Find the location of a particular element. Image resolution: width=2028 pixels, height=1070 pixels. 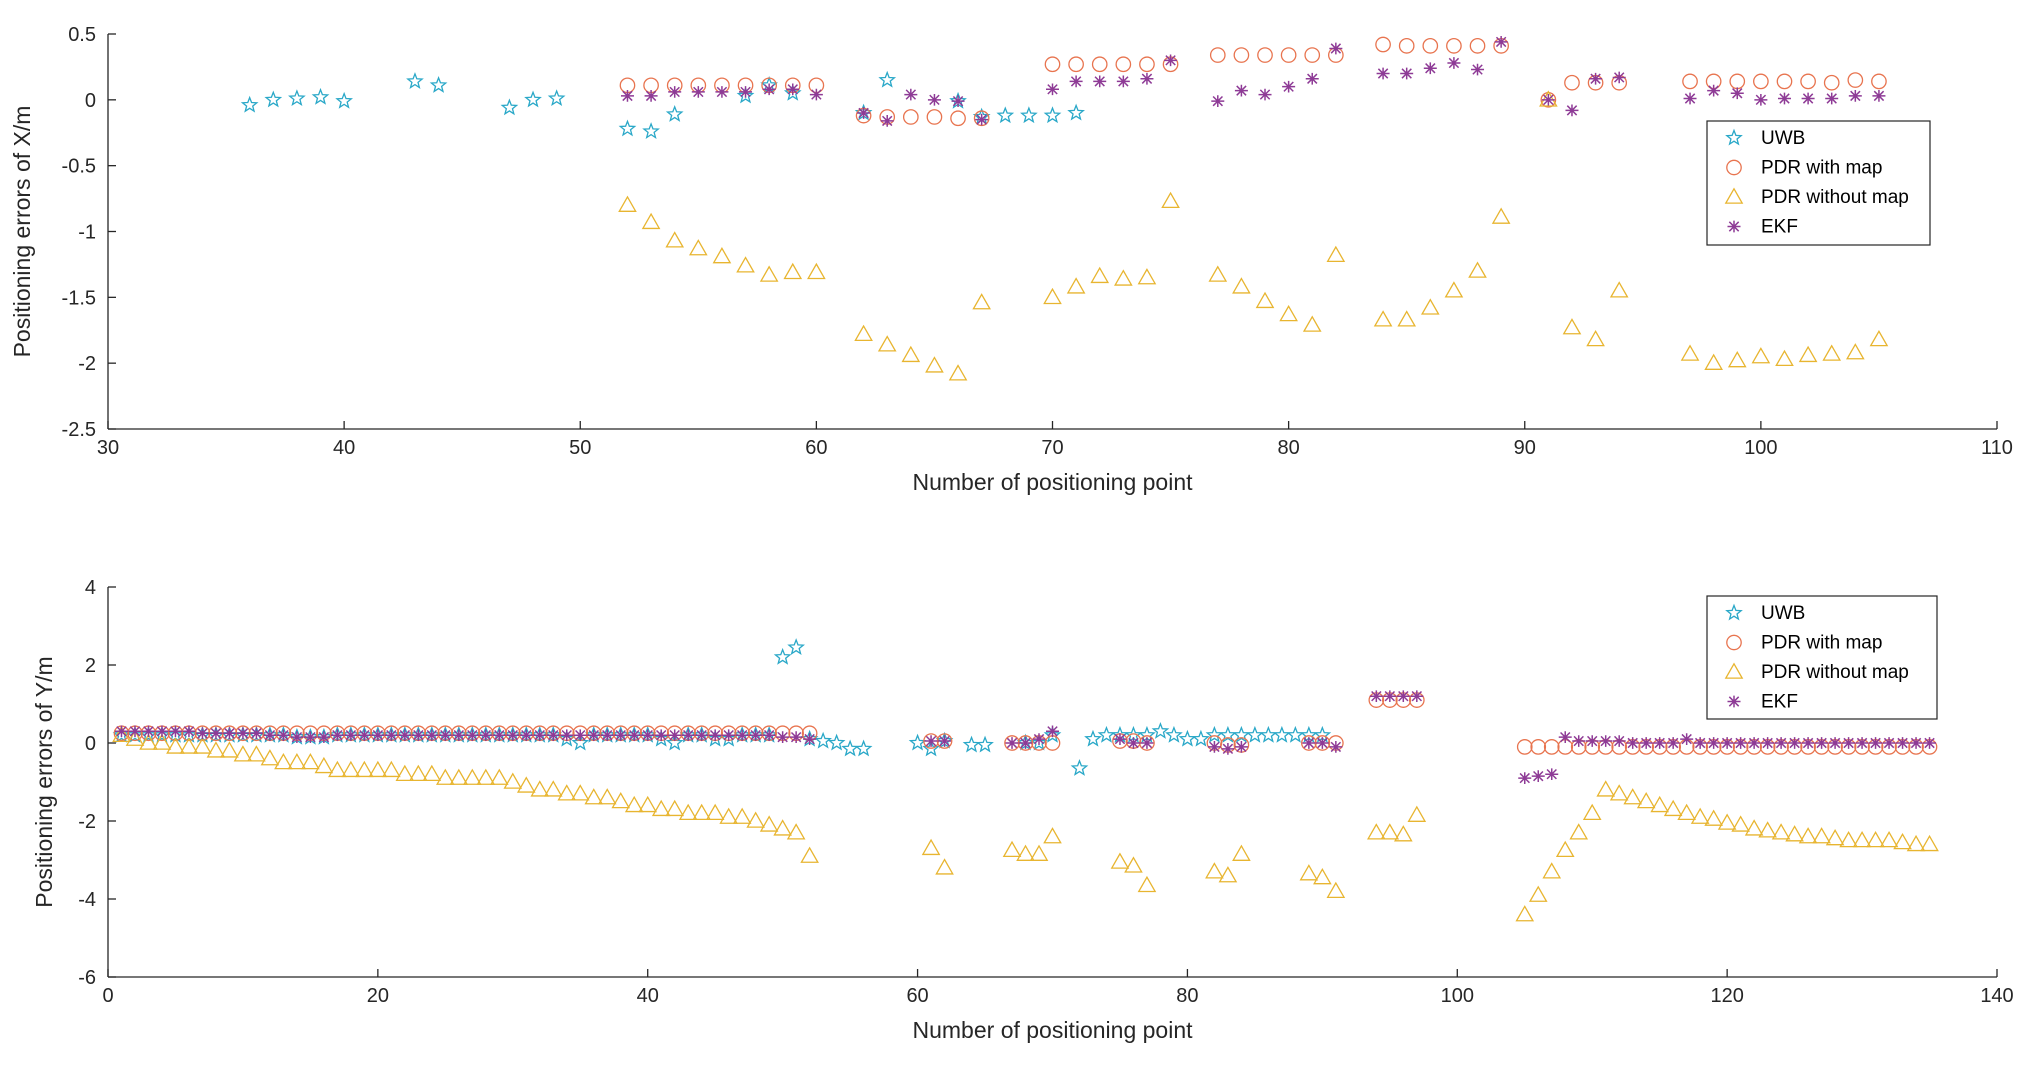

legend-label: PDR without map is located at coordinates (1835, 672).